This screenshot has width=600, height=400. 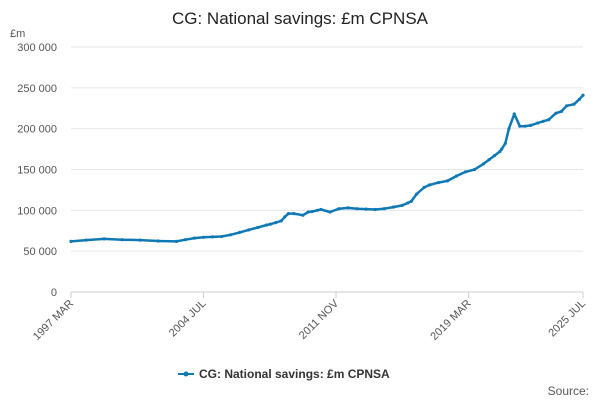 What do you see at coordinates (37, 211) in the screenshot?
I see `y-tick-label: 100 000` at bounding box center [37, 211].